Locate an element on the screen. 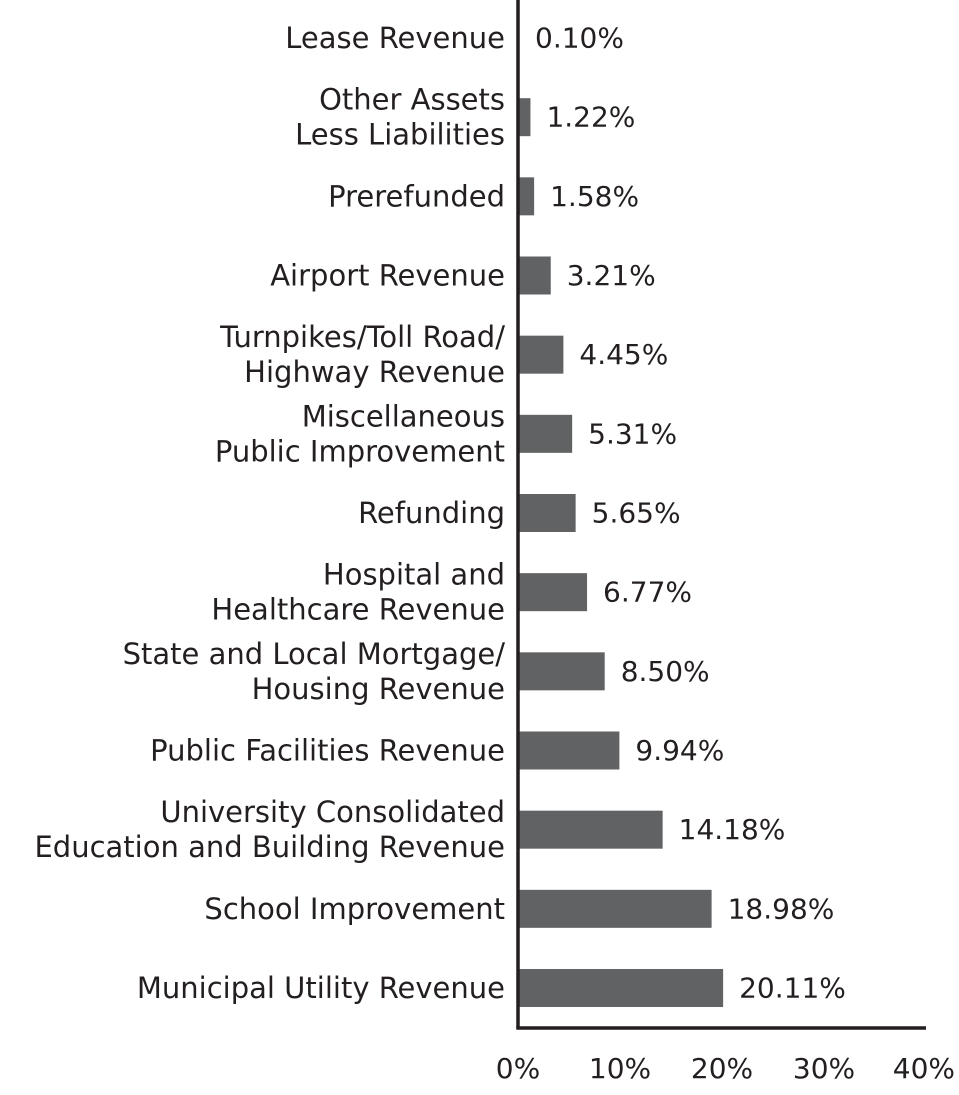 The image size is (959, 1095). category-label-line: Turnpikes/Toll Road/ is located at coordinates (362, 337).